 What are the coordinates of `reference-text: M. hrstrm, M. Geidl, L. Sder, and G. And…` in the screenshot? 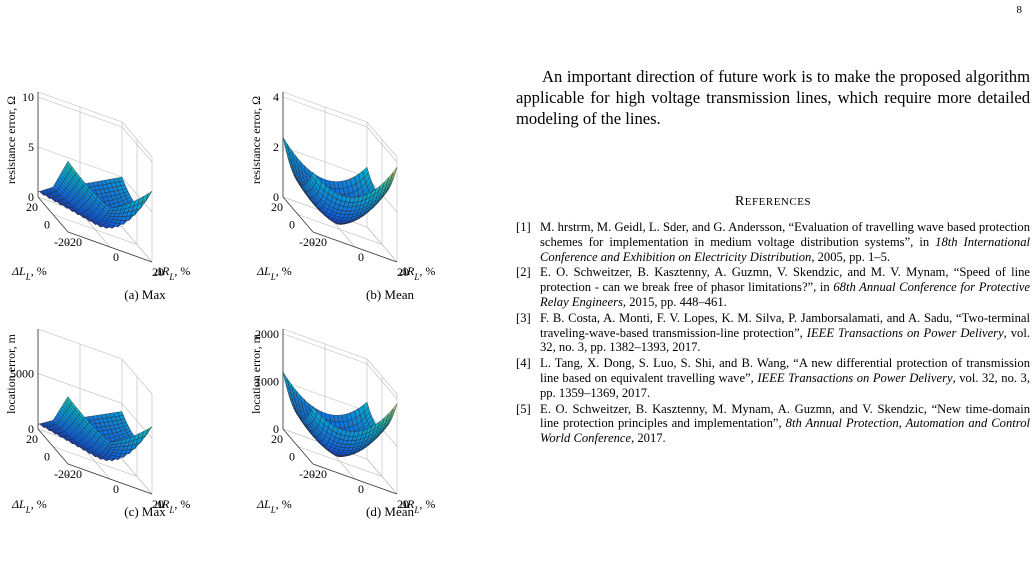 It's located at (785, 234).